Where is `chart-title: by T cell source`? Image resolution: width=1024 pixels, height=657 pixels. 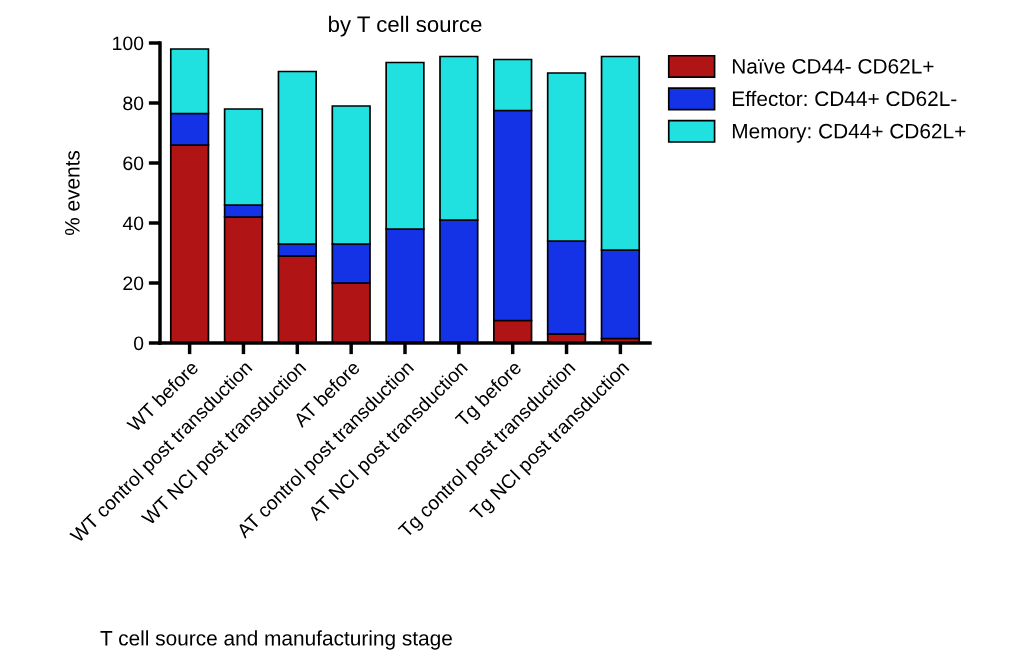
chart-title: by T cell source is located at coordinates (405, 26).